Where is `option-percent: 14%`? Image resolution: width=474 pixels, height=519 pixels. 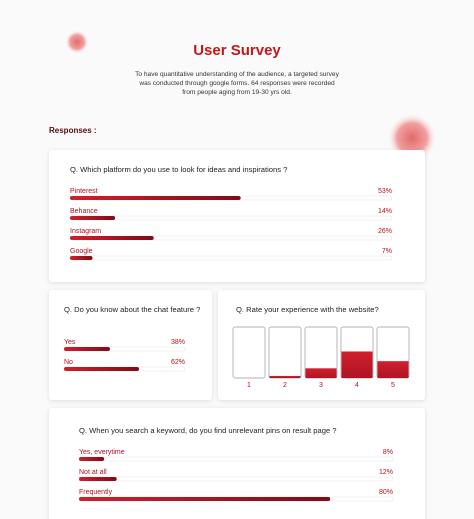 option-percent: 14% is located at coordinates (385, 211).